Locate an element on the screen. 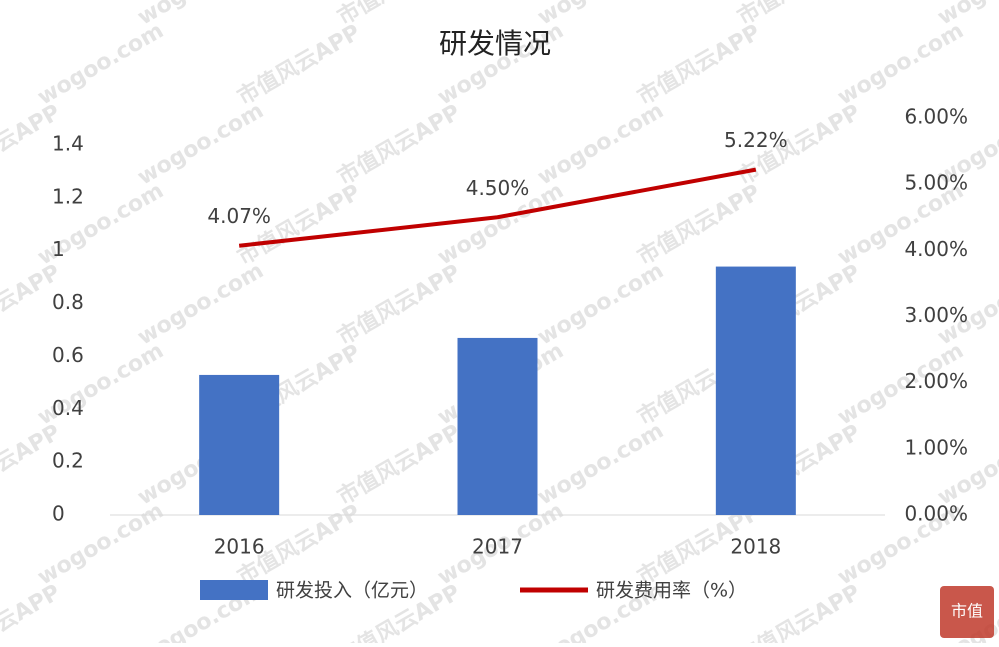  y2-tick-label: 6.00% is located at coordinates (936, 117).